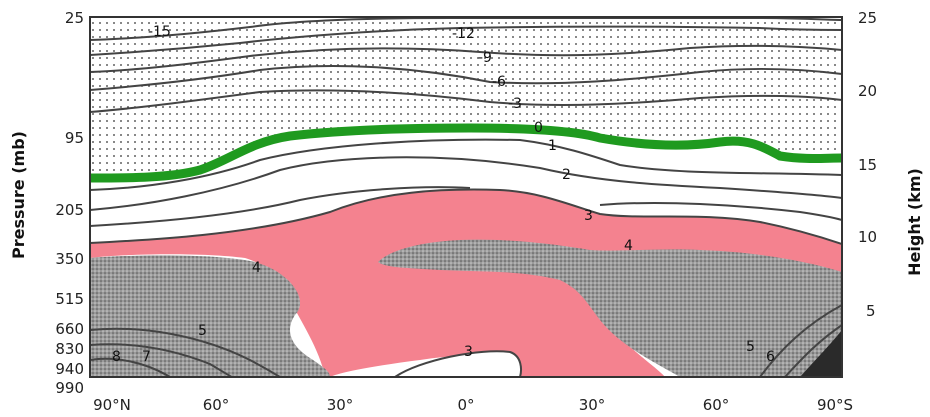 This screenshot has height=417, width=930. I want to click on contour-label: 1, so click(552, 146).